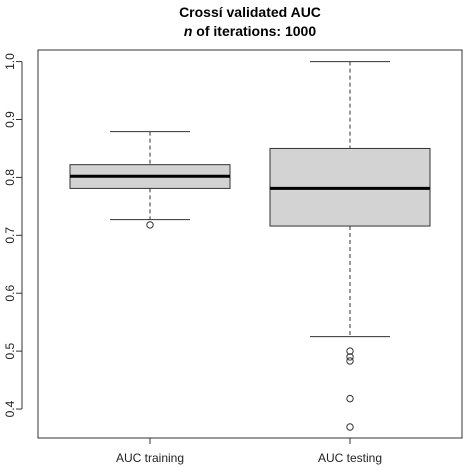  What do you see at coordinates (188, 31) in the screenshot?
I see `chart-title-n: n` at bounding box center [188, 31].